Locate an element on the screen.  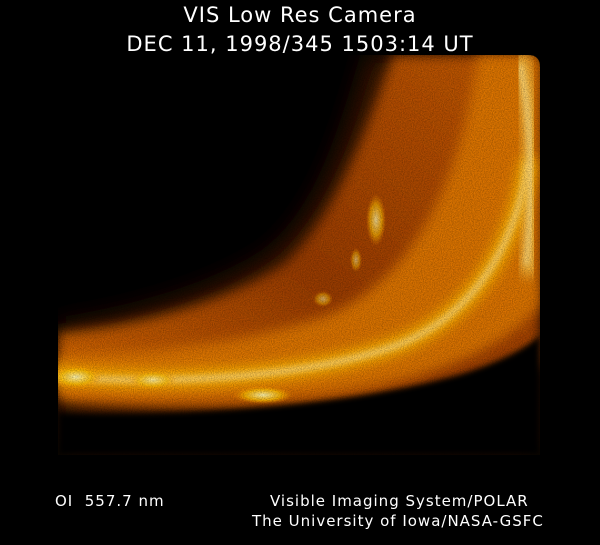
wavelength-label: OI 557.7 nm is located at coordinates (110, 501).